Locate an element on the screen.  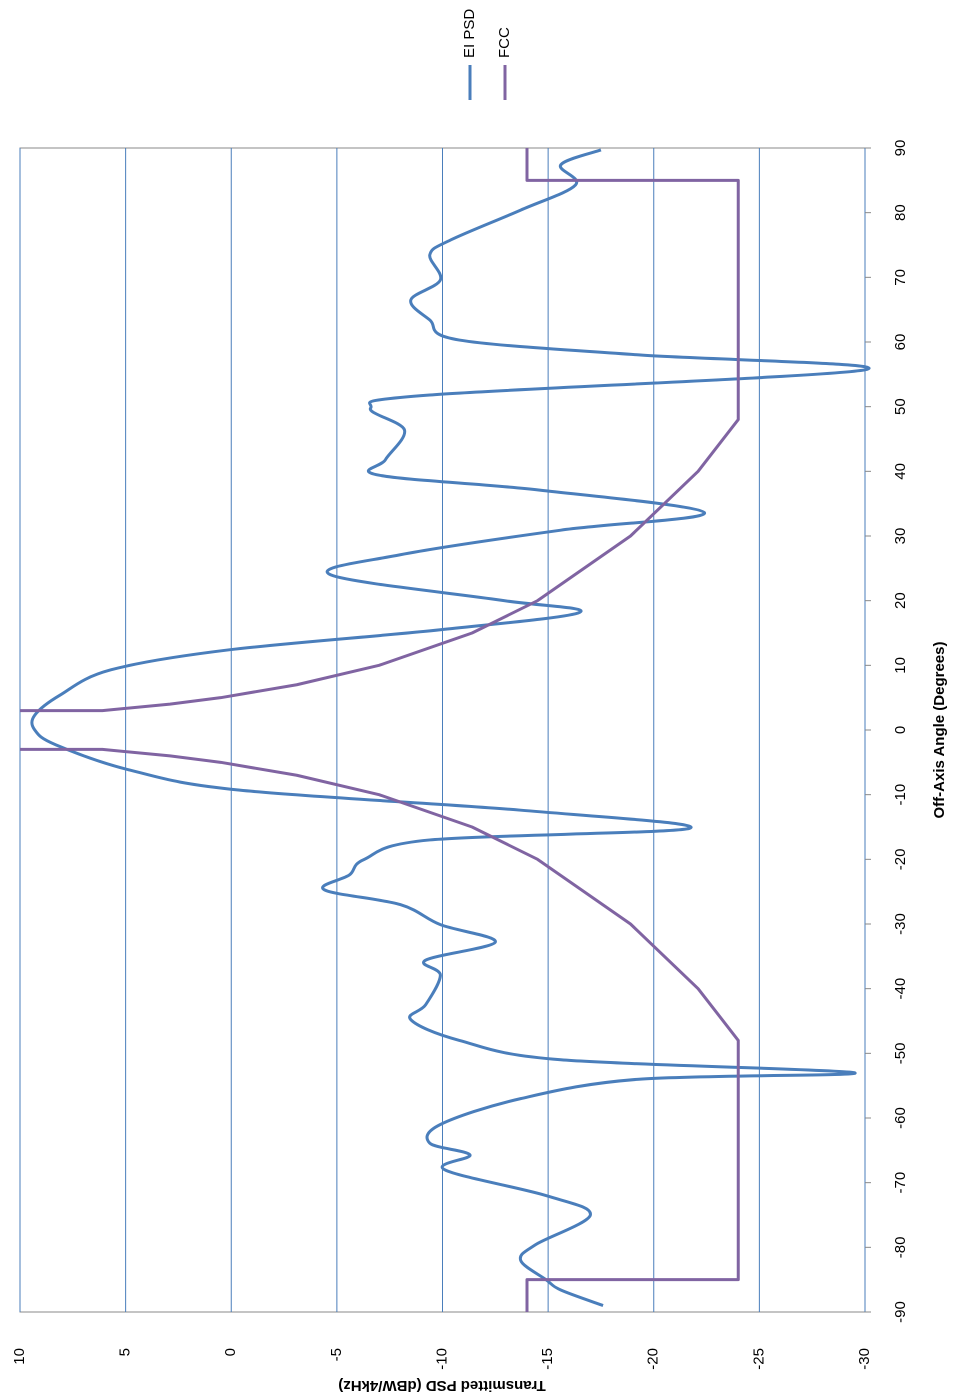
x-tick-label: -20 is located at coordinates (900, 859).